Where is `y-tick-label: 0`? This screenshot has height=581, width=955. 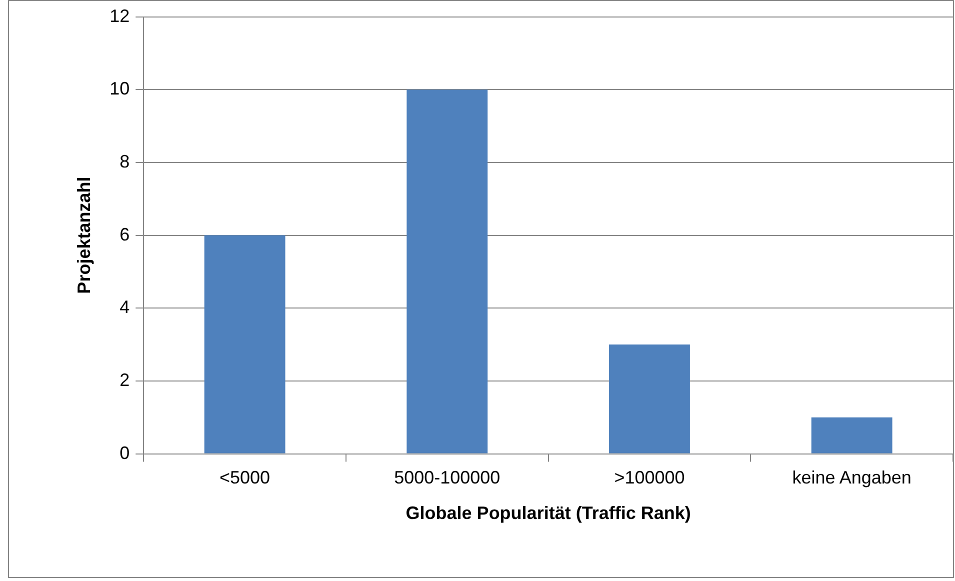 y-tick-label: 0 is located at coordinates (125, 452).